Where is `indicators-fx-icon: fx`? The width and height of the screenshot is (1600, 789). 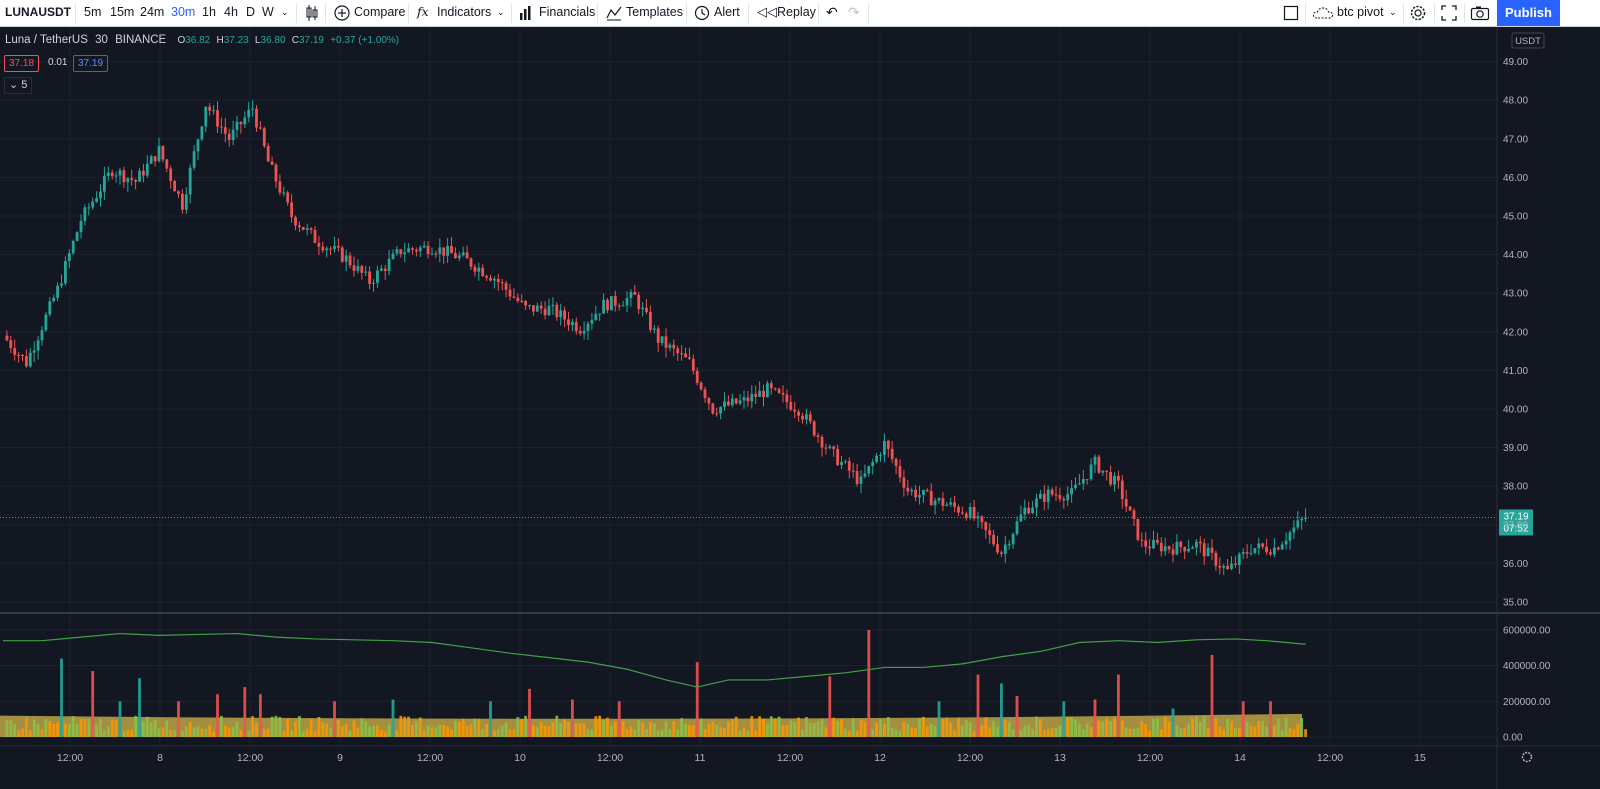 indicators-fx-icon: fx is located at coordinates (423, 11).